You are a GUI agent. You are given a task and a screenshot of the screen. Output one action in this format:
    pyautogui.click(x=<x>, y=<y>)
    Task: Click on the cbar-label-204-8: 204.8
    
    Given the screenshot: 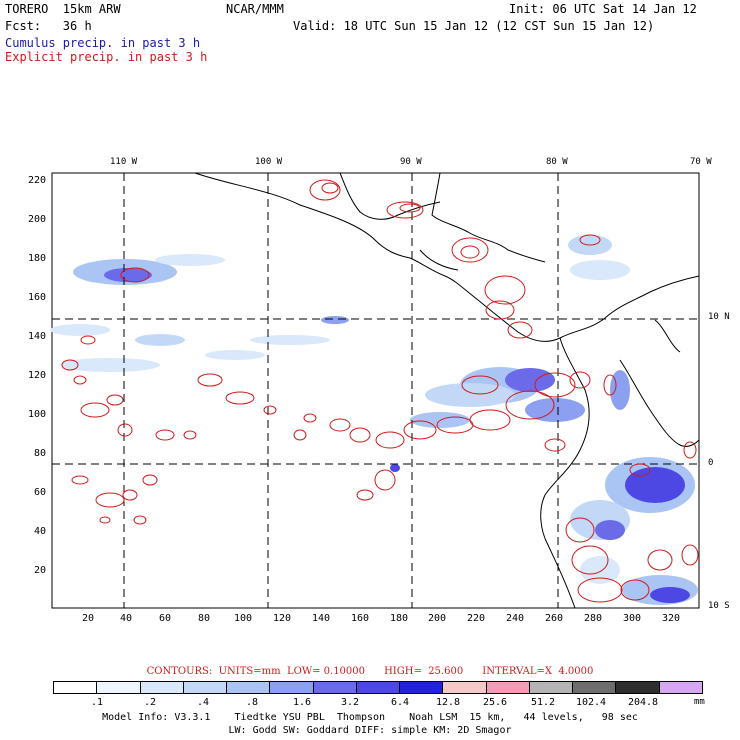 What is the action you would take?
    pyautogui.click(x=643, y=702)
    